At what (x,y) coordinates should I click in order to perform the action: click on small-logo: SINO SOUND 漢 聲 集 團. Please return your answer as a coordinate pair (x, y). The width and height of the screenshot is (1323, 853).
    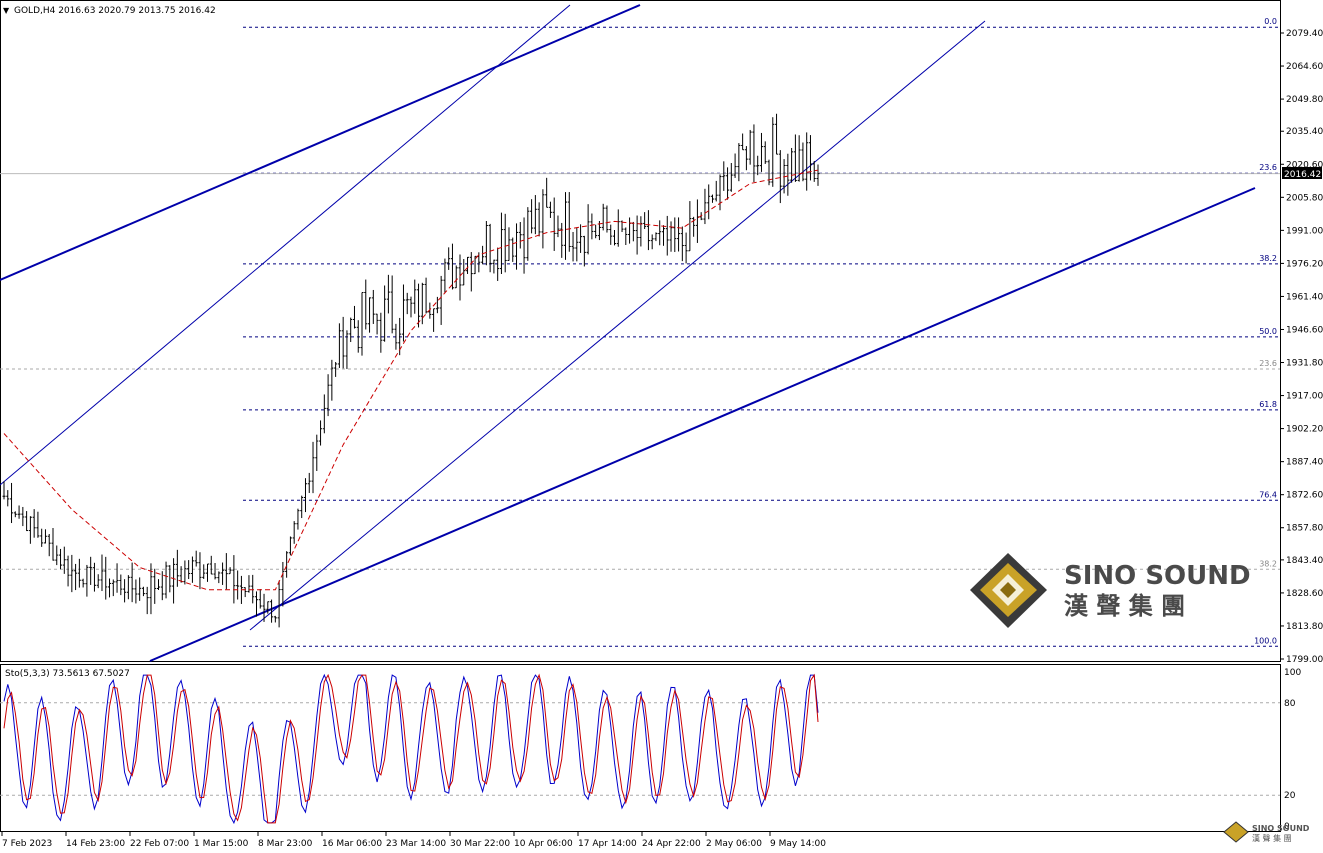
    Looking at the image, I should click on (1266, 832).